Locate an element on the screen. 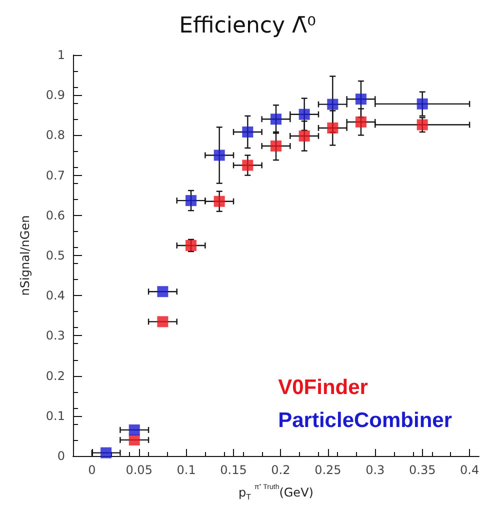  y-tick-label: 0.5 is located at coordinates (55, 255).